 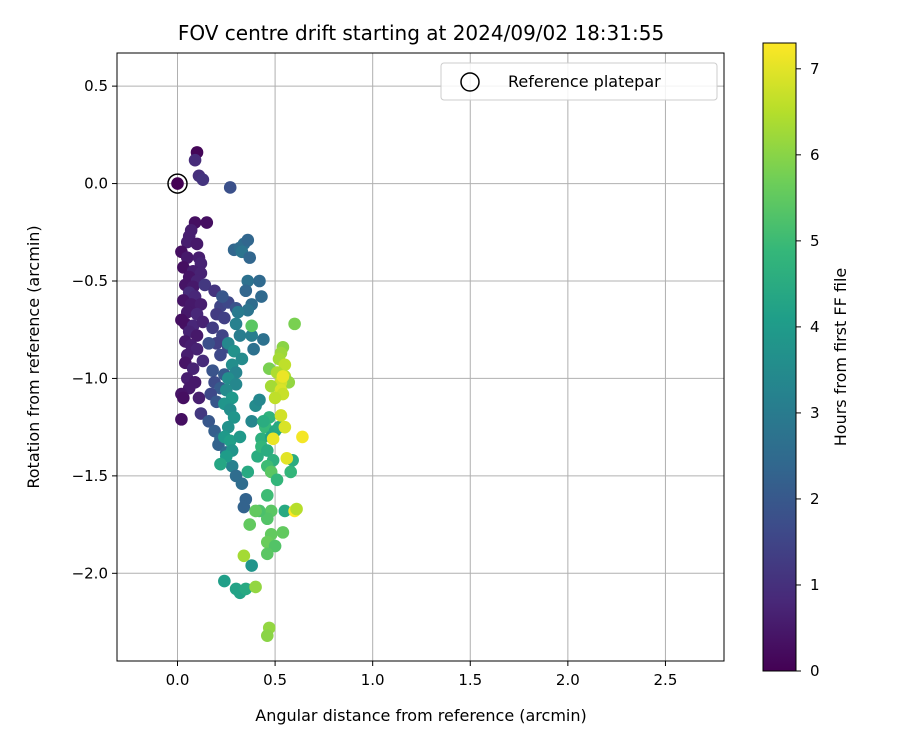 What do you see at coordinates (33, 356) in the screenshot?
I see `y-axis-label: Rotation from reference (arcmin)` at bounding box center [33, 356].